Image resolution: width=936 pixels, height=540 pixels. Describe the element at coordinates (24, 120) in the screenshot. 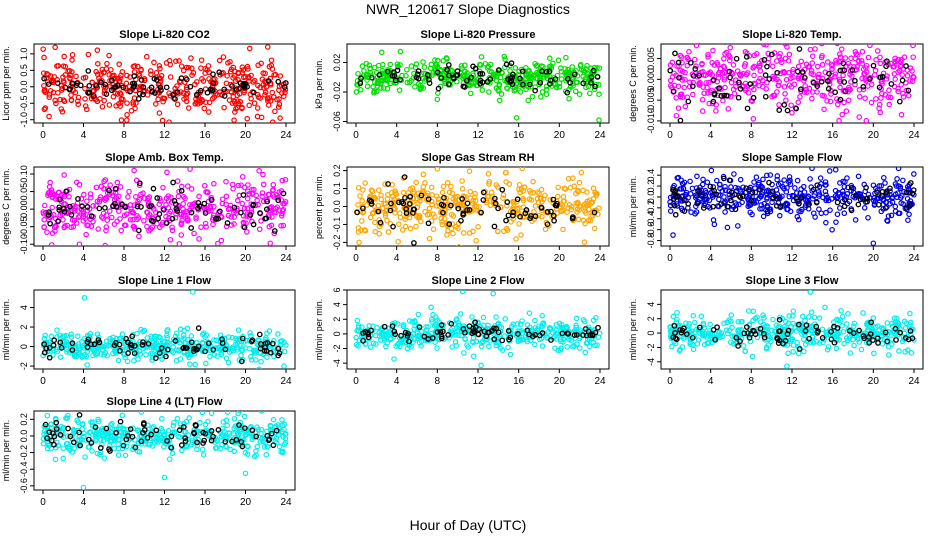

I see `y-tick-label: -1.0` at that location.